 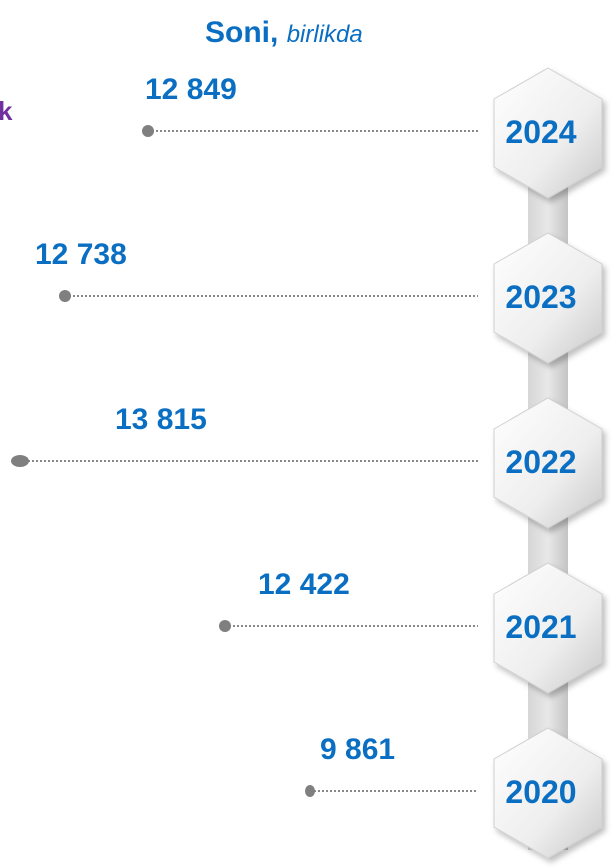 I want to click on value-label: 12 849, so click(x=191, y=89).